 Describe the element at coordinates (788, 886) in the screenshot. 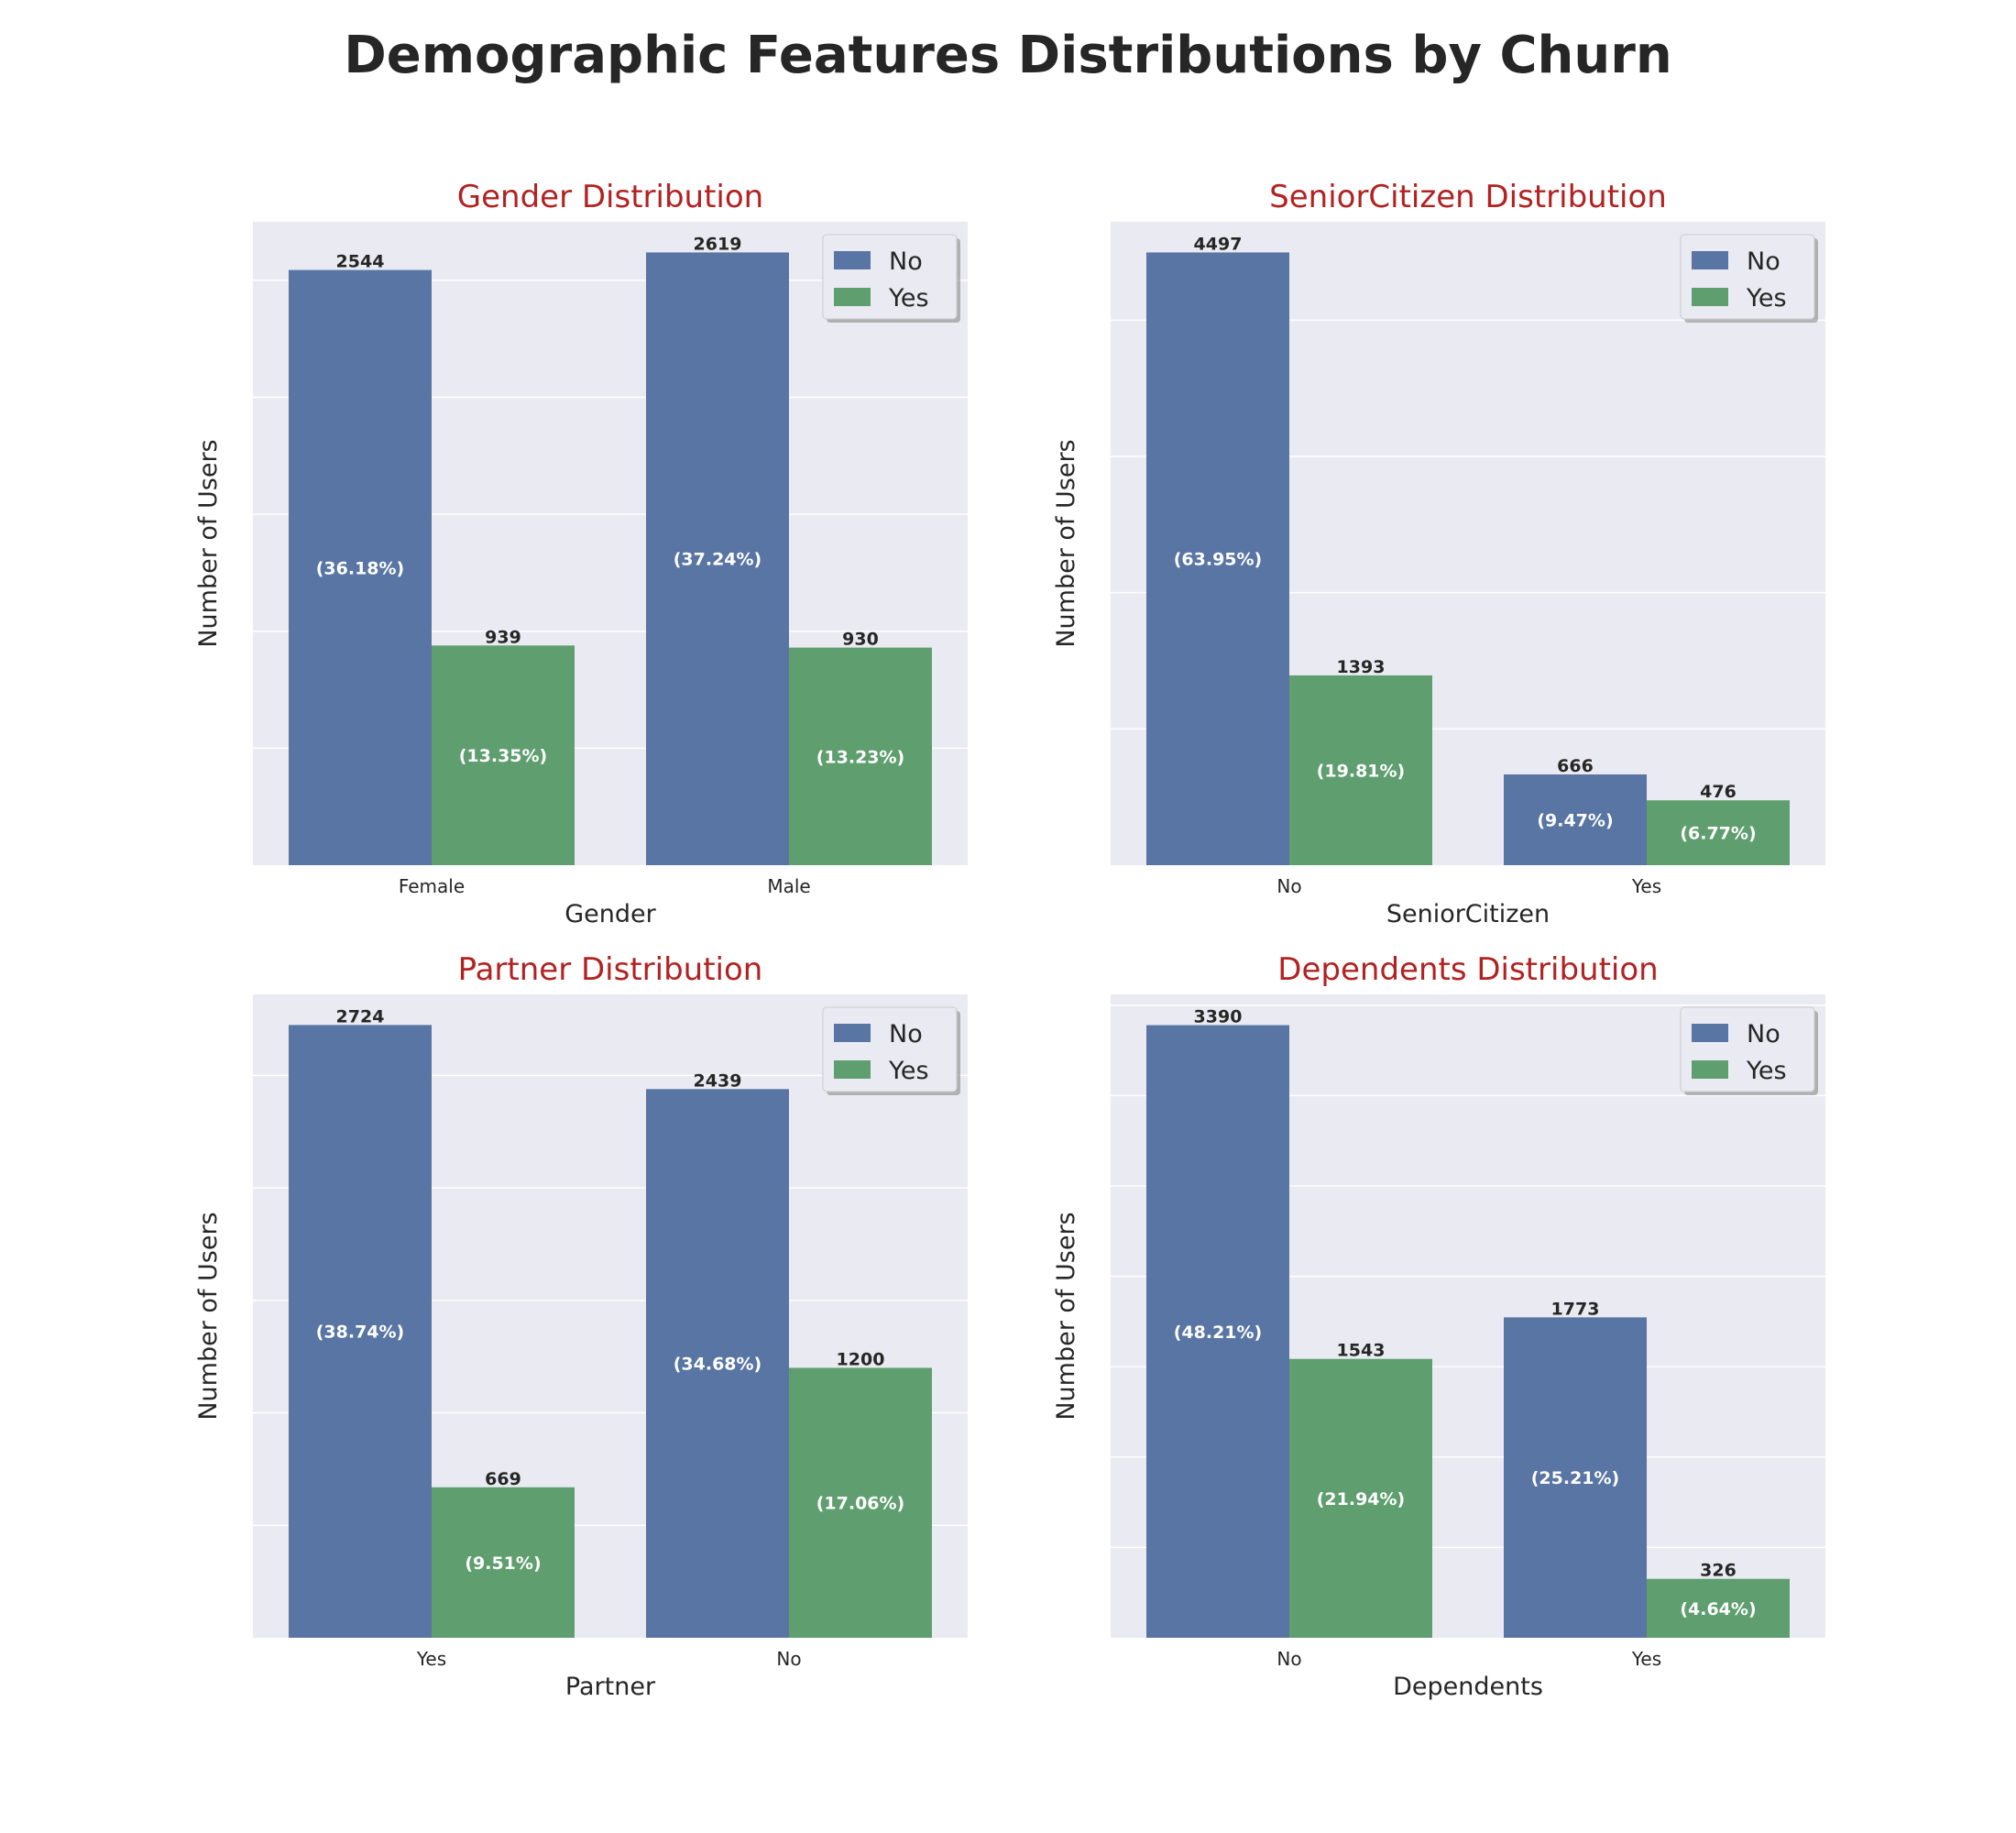

I see `x-tick-label: Male` at that location.